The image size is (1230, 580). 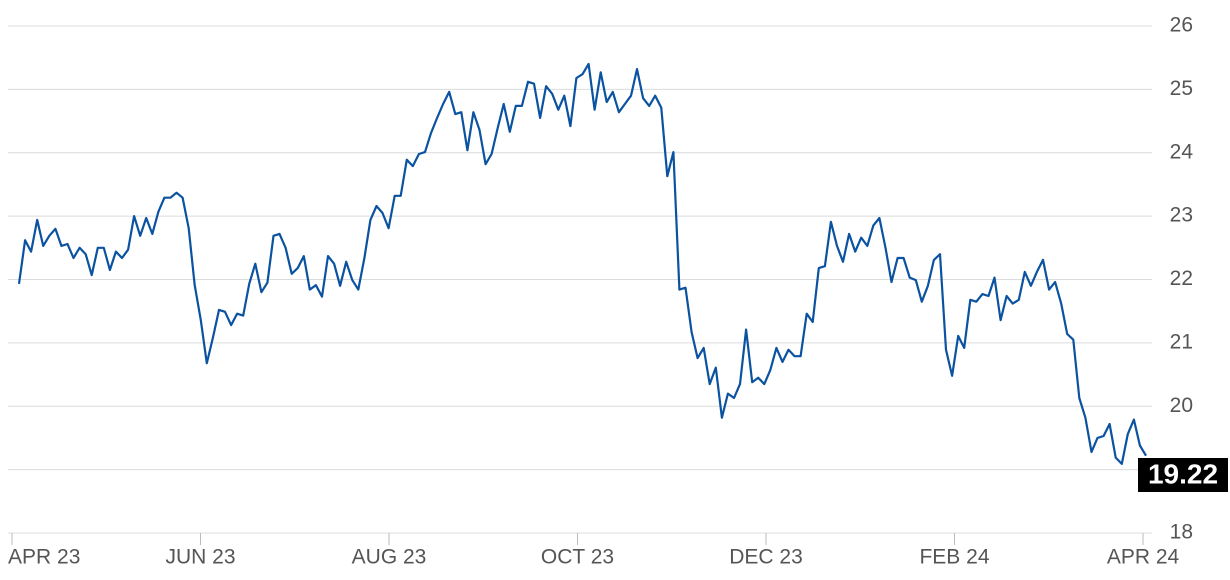 What do you see at coordinates (954, 557) in the screenshot?
I see `x-tick-label: FEB 24` at bounding box center [954, 557].